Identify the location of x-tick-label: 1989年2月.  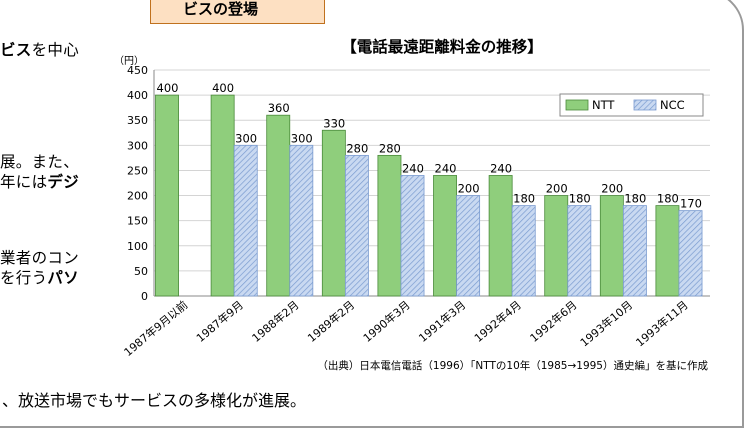
(331, 321).